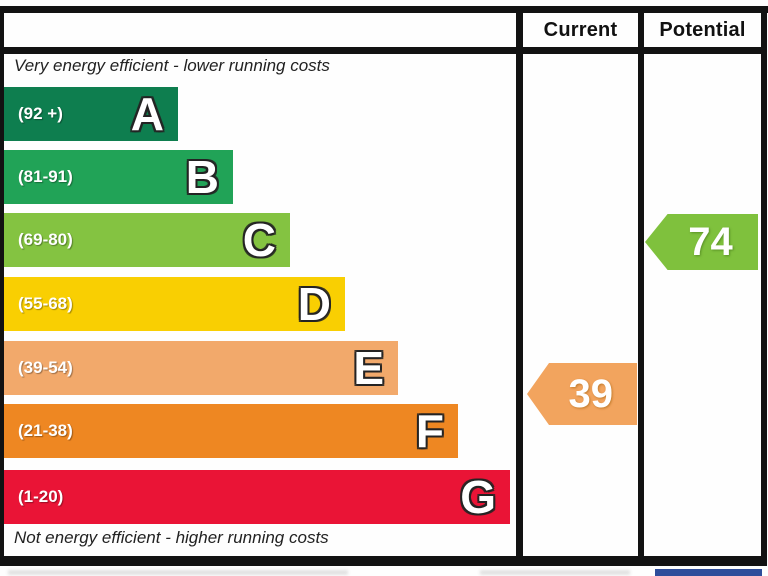 This screenshot has height=576, width=768. What do you see at coordinates (41, 496) in the screenshot?
I see `band-g-range-label: (1-20)` at bounding box center [41, 496].